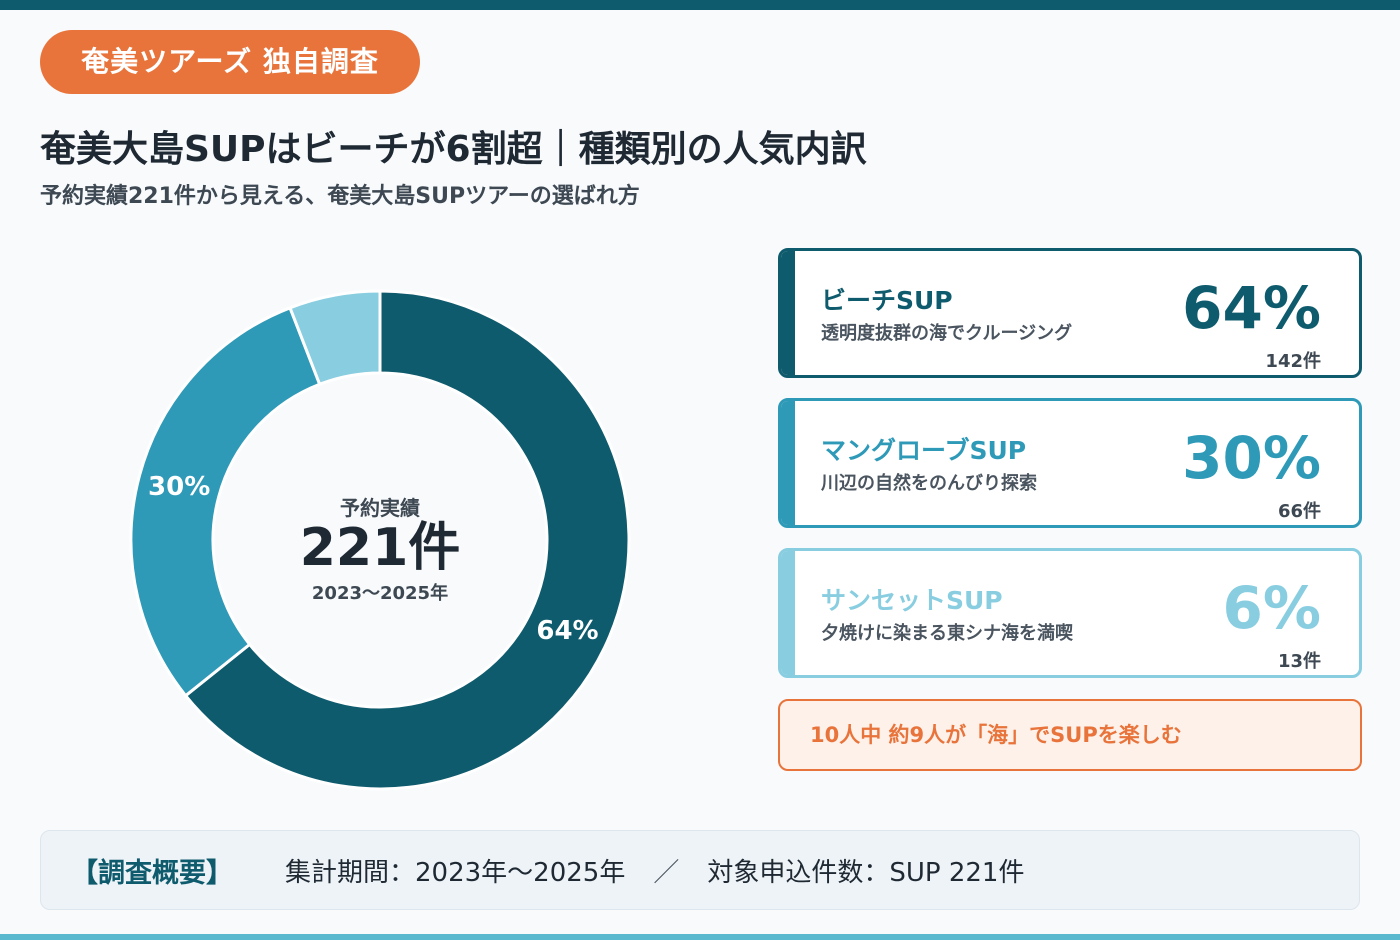 The image size is (1400, 940). What do you see at coordinates (152, 873) in the screenshot?
I see `summary-label: 【調査概要】` at bounding box center [152, 873].